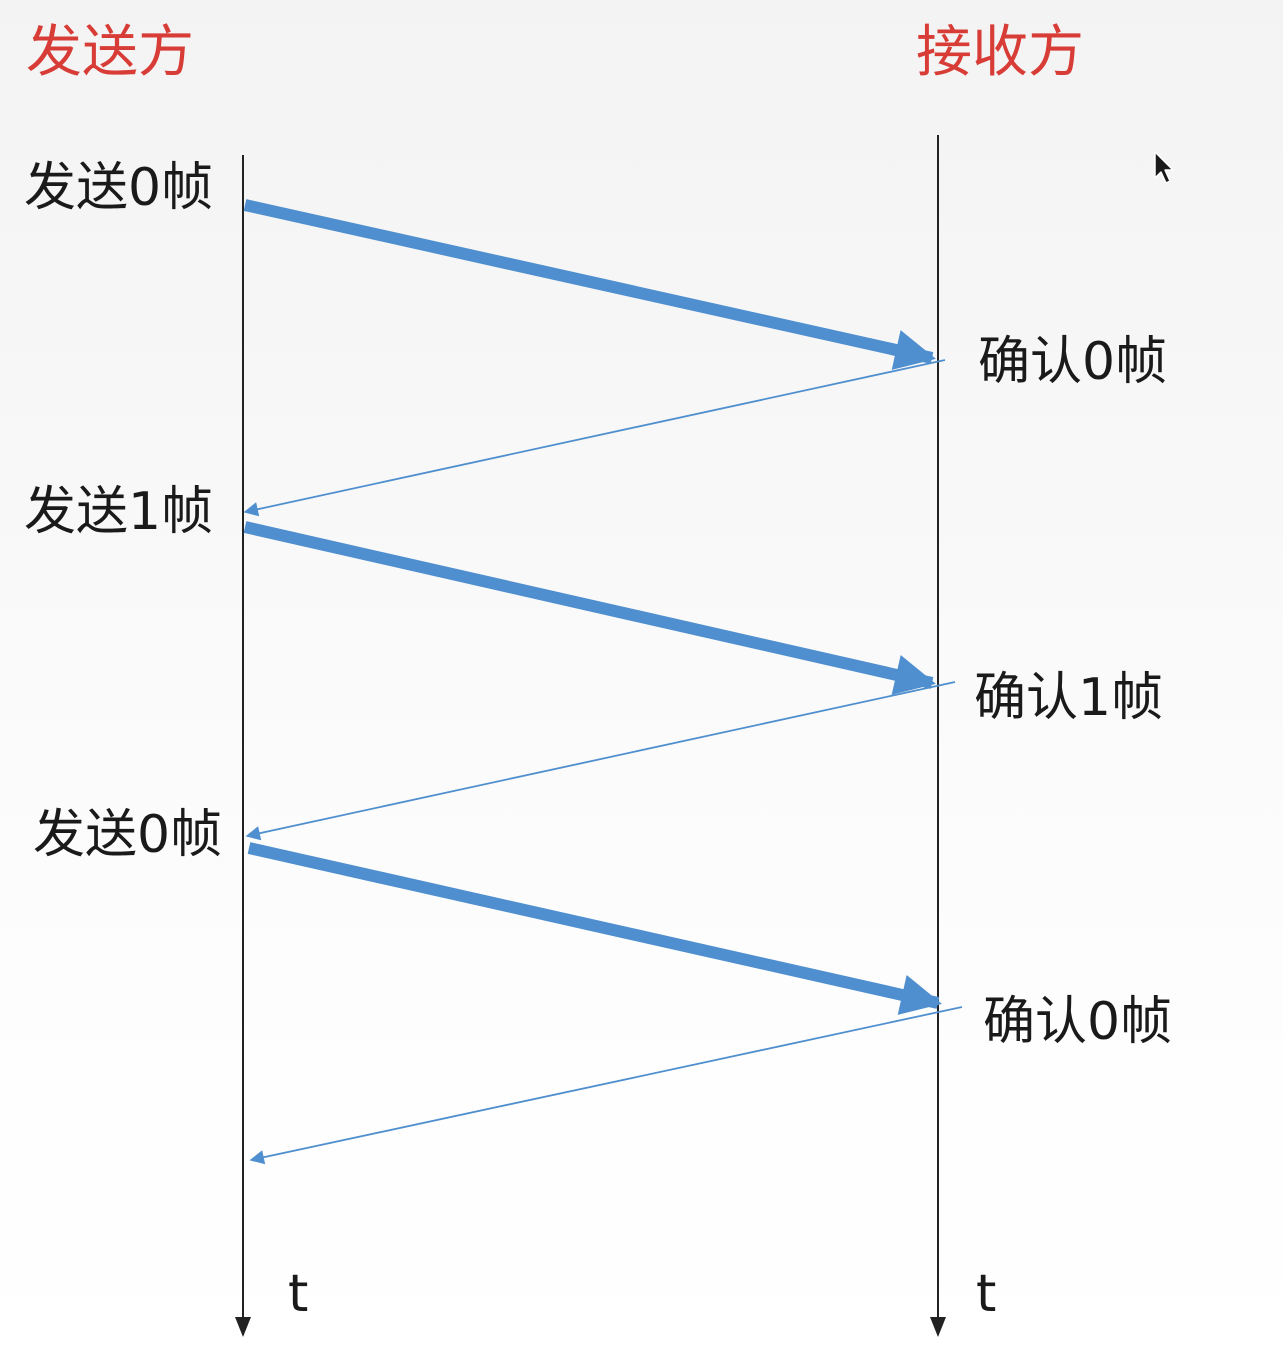 The height and width of the screenshot is (1372, 1283). I want to click on sender-title: 发送方, so click(110, 52).